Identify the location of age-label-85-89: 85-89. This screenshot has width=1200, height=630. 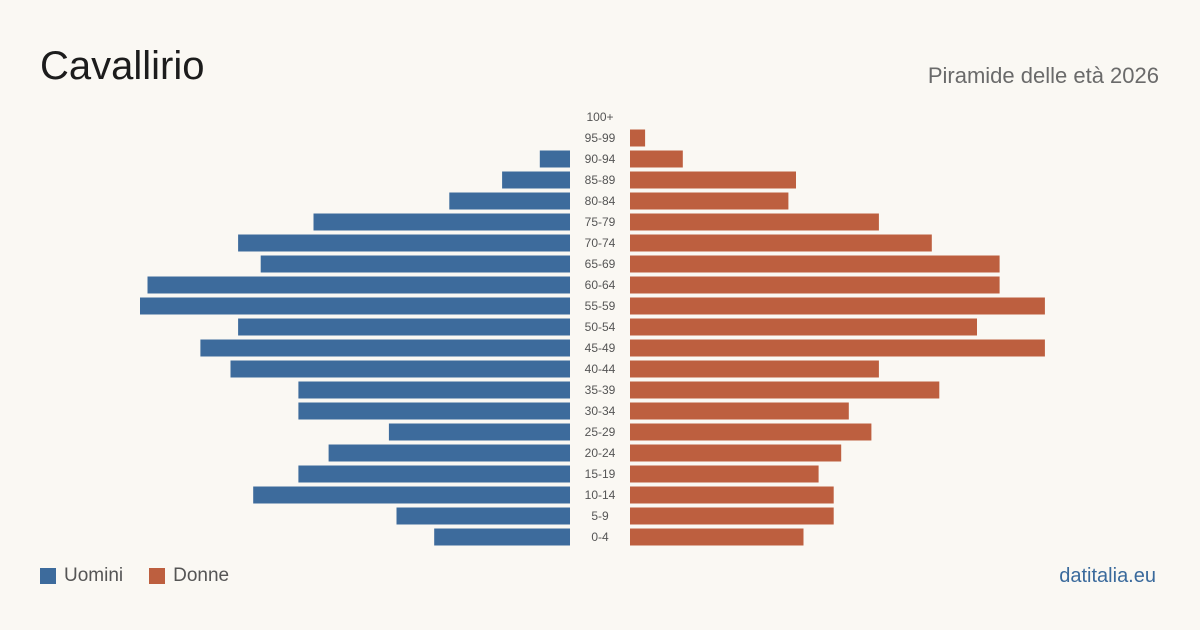
(600, 180).